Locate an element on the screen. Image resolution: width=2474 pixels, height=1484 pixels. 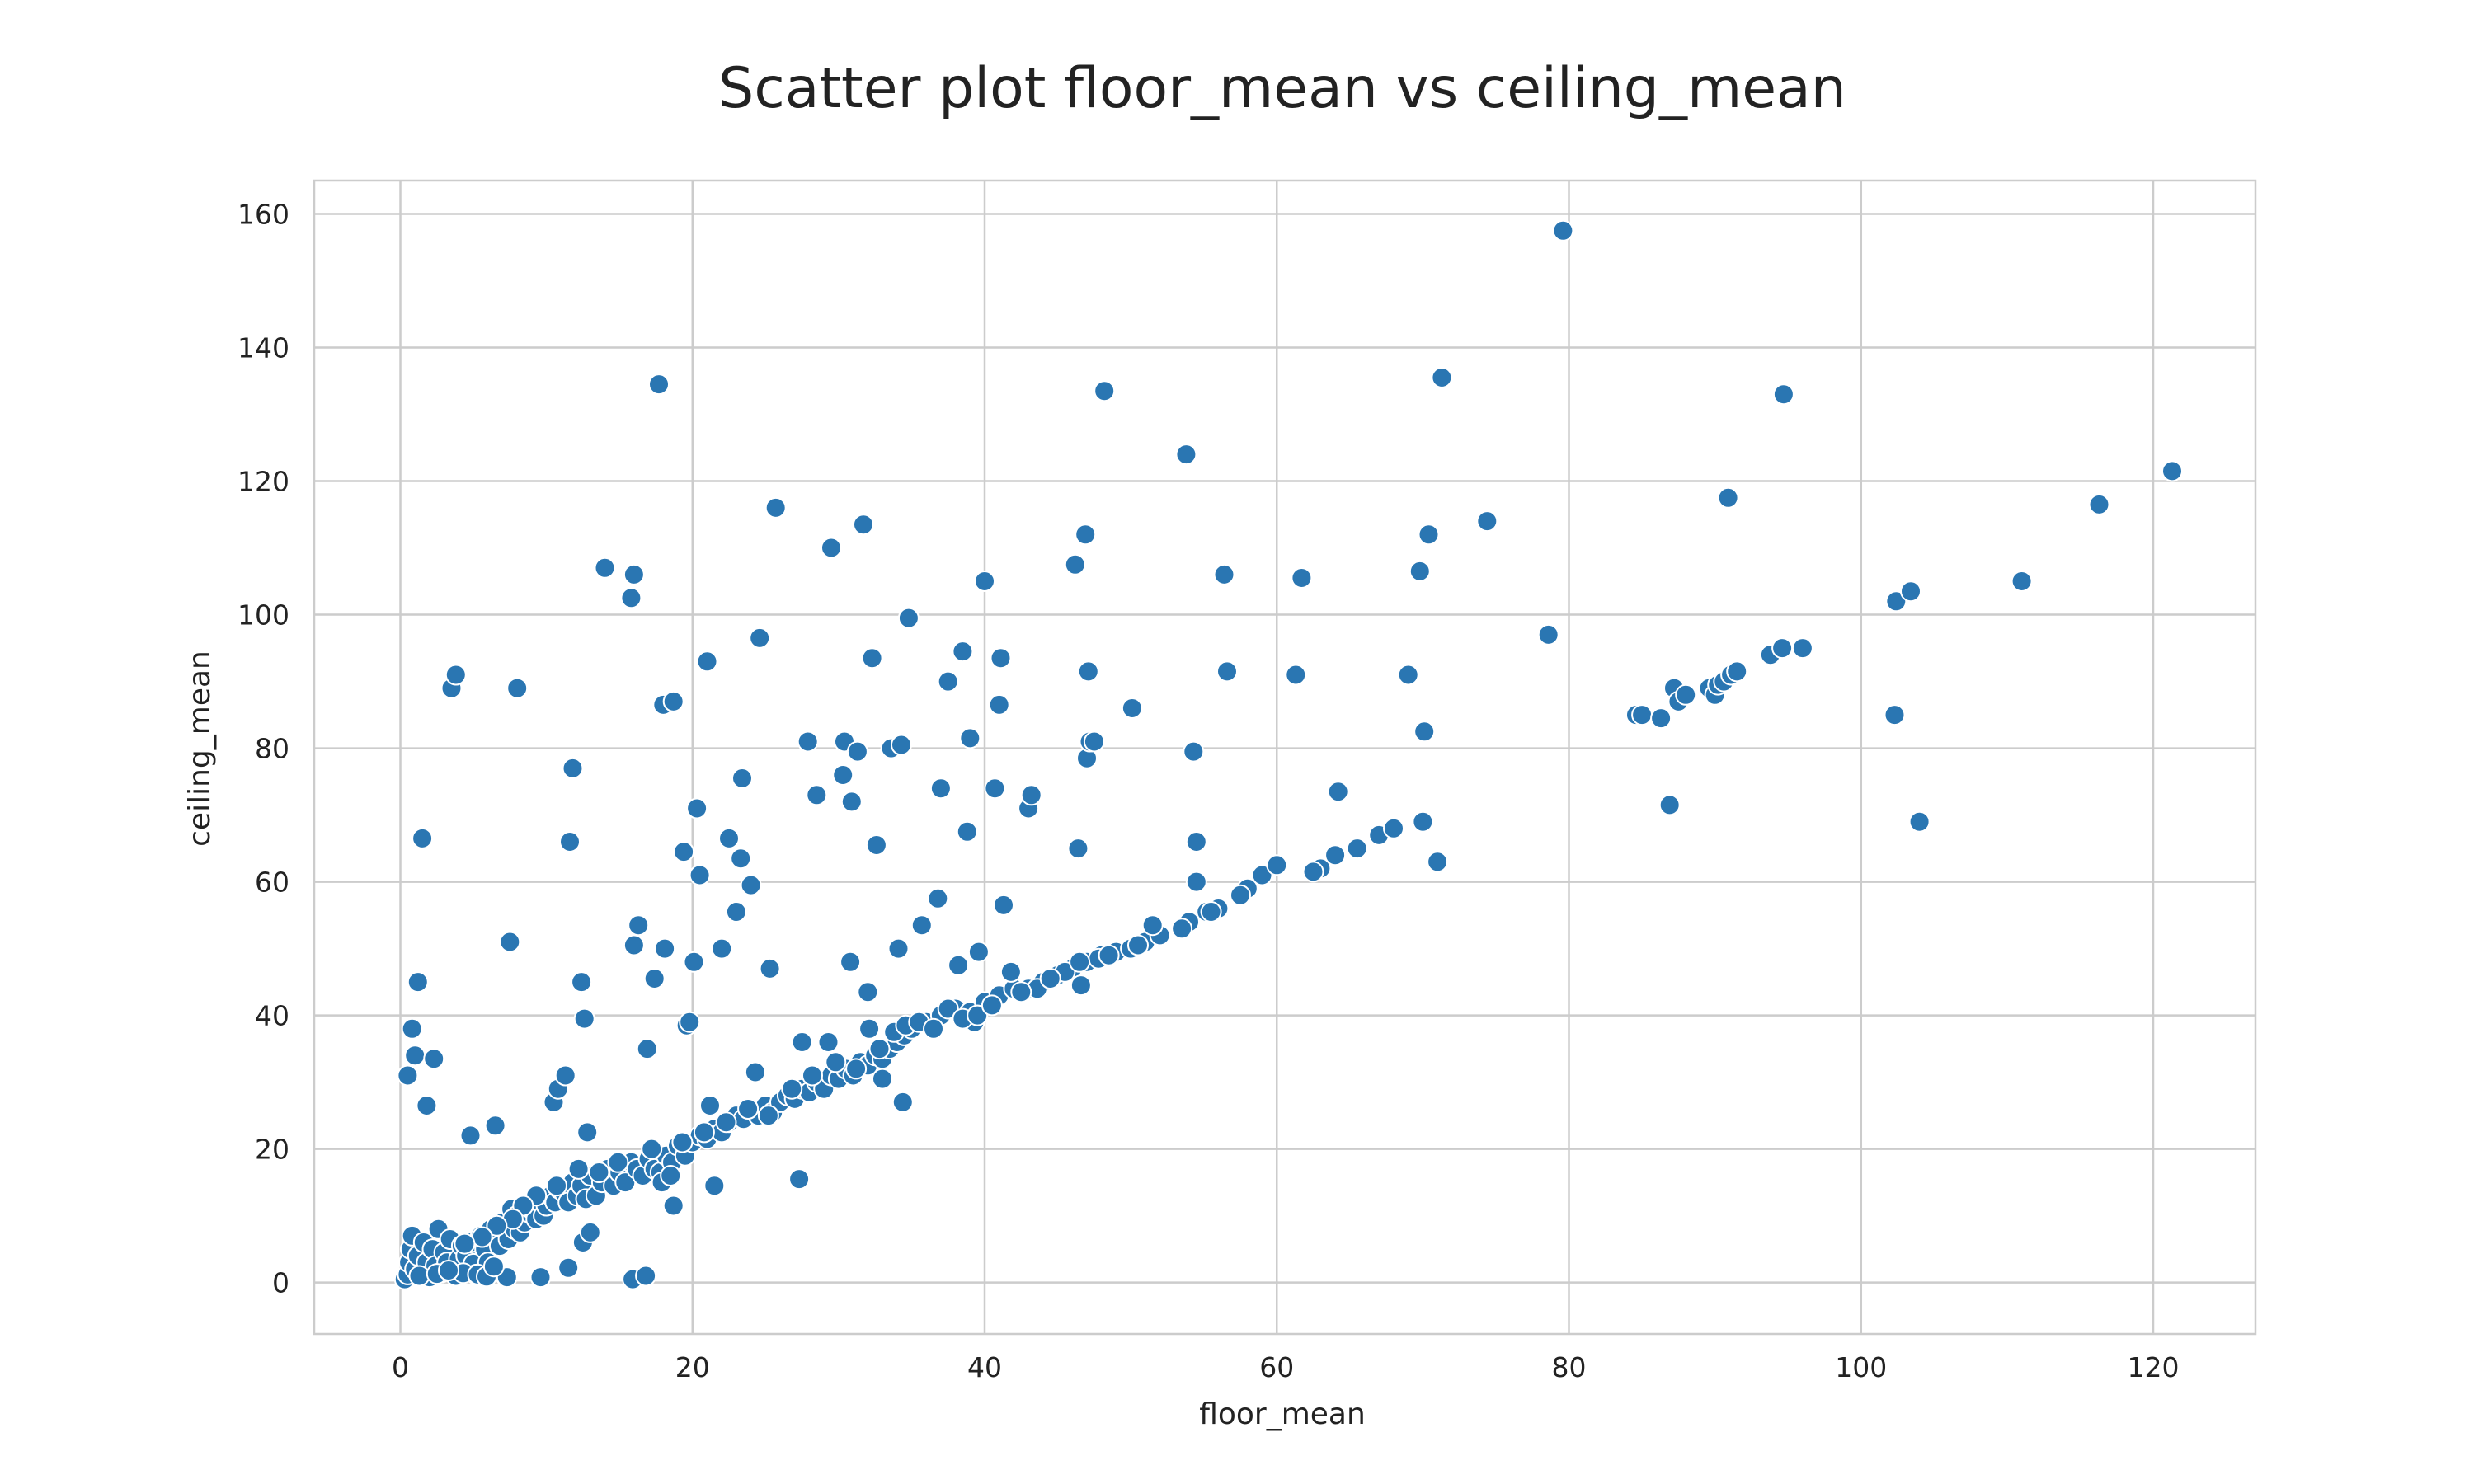
x-tick-label: 60 is located at coordinates (1276, 1367).